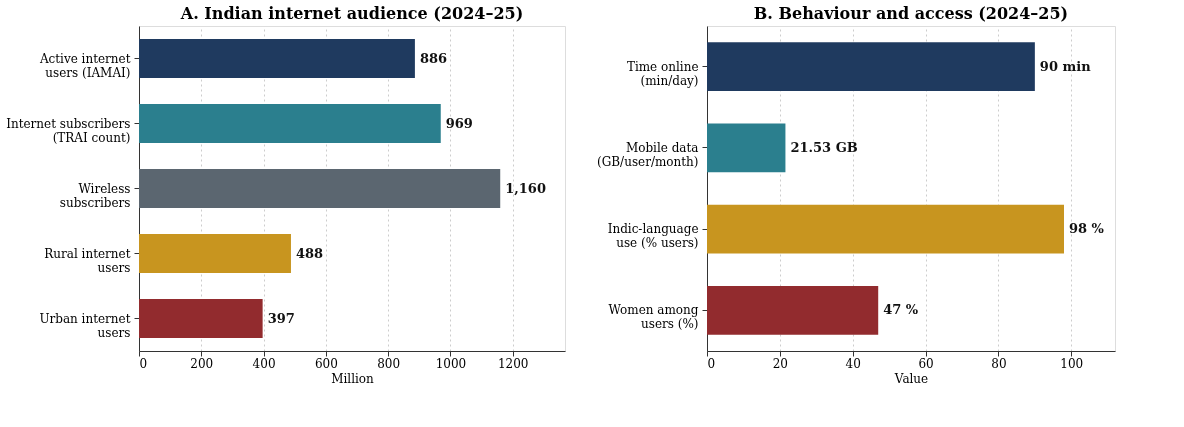 This screenshot has height=427, width=1184. I want to click on x-tick-label: 80, so click(999, 363).